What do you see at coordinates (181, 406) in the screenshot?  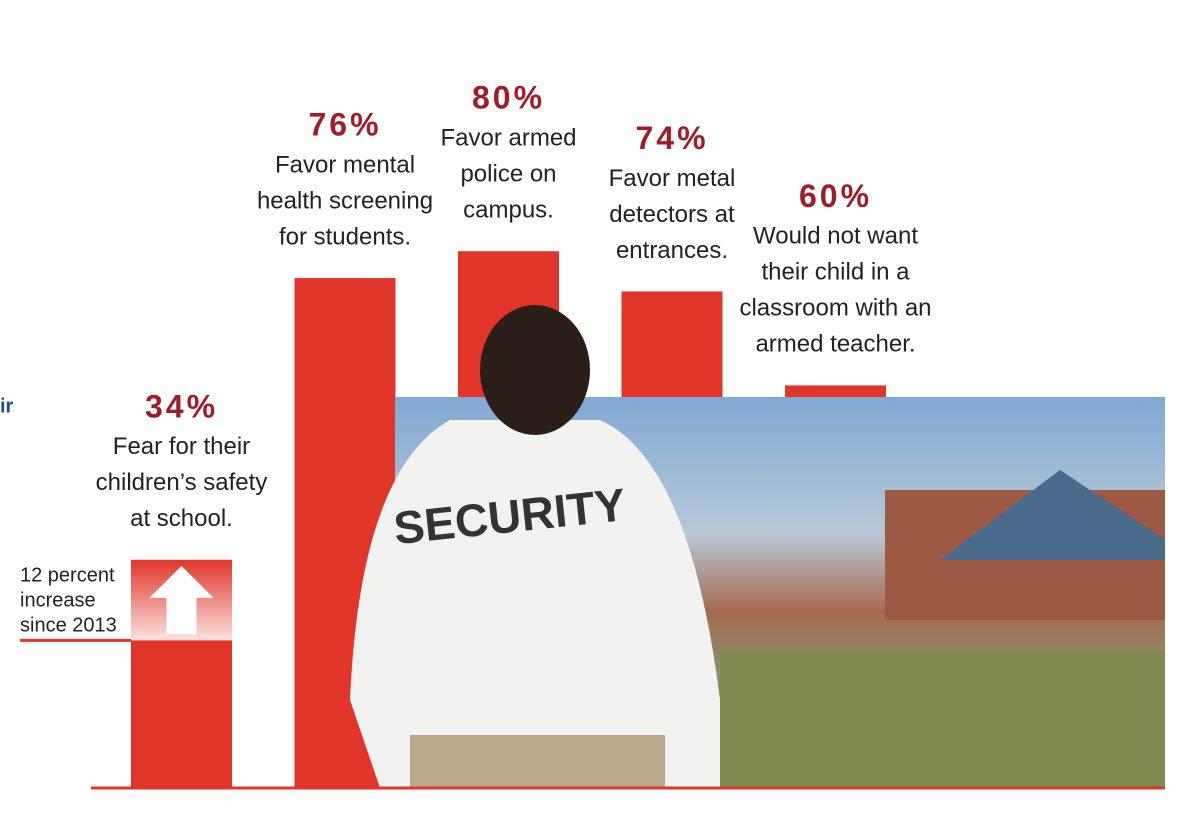 I see `value-label: 34%` at bounding box center [181, 406].